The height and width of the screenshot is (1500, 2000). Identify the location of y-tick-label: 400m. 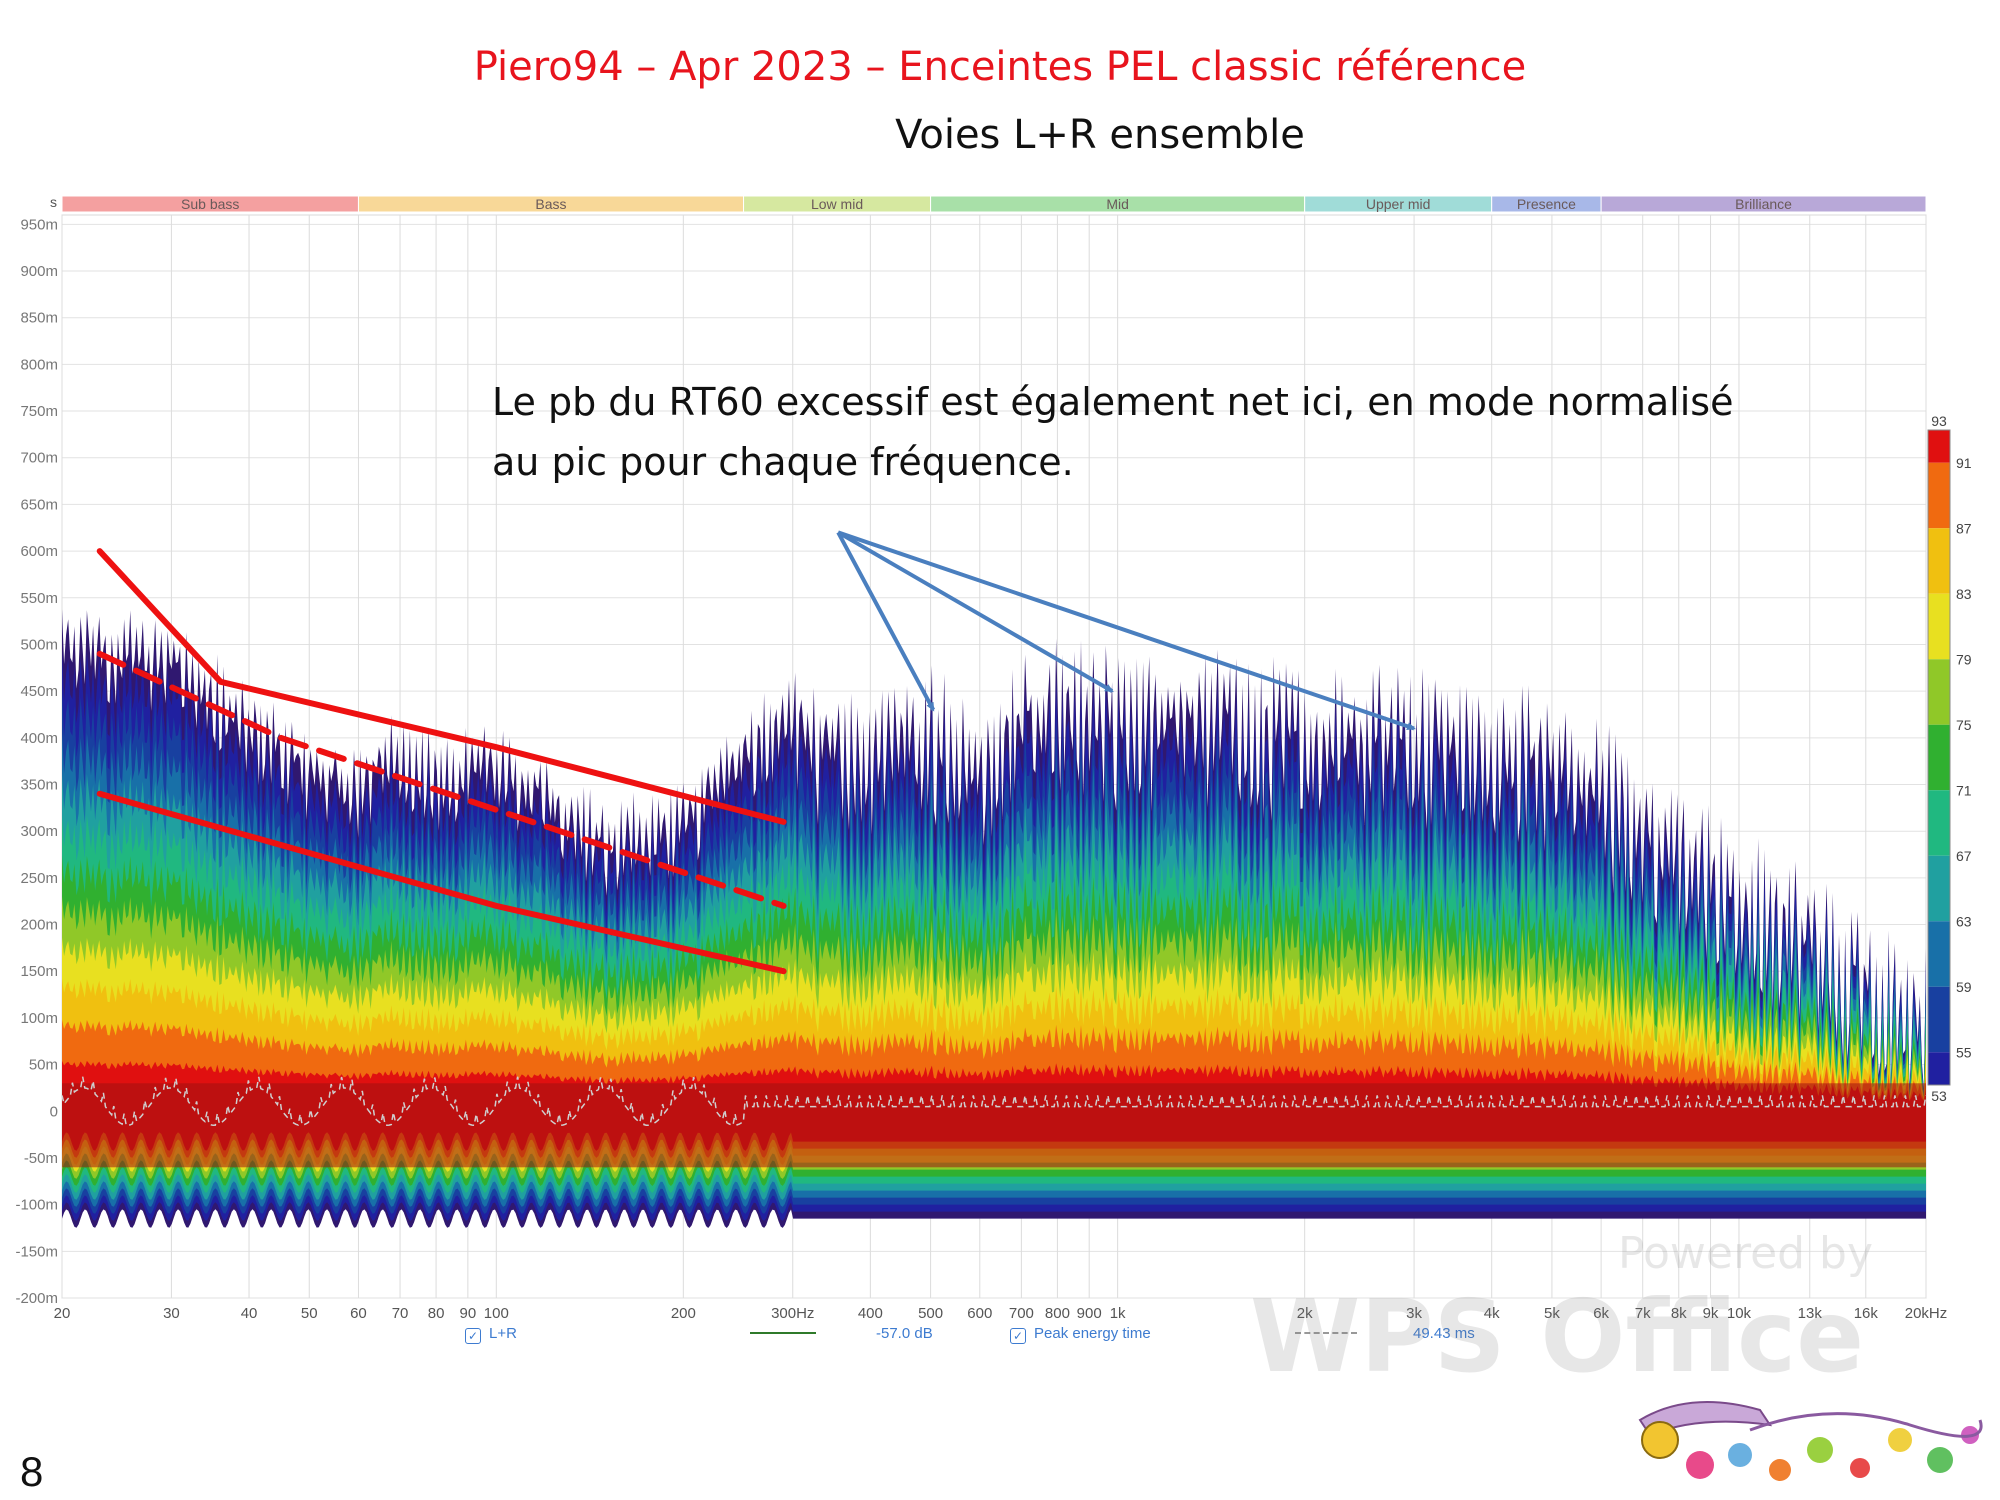
(39, 738).